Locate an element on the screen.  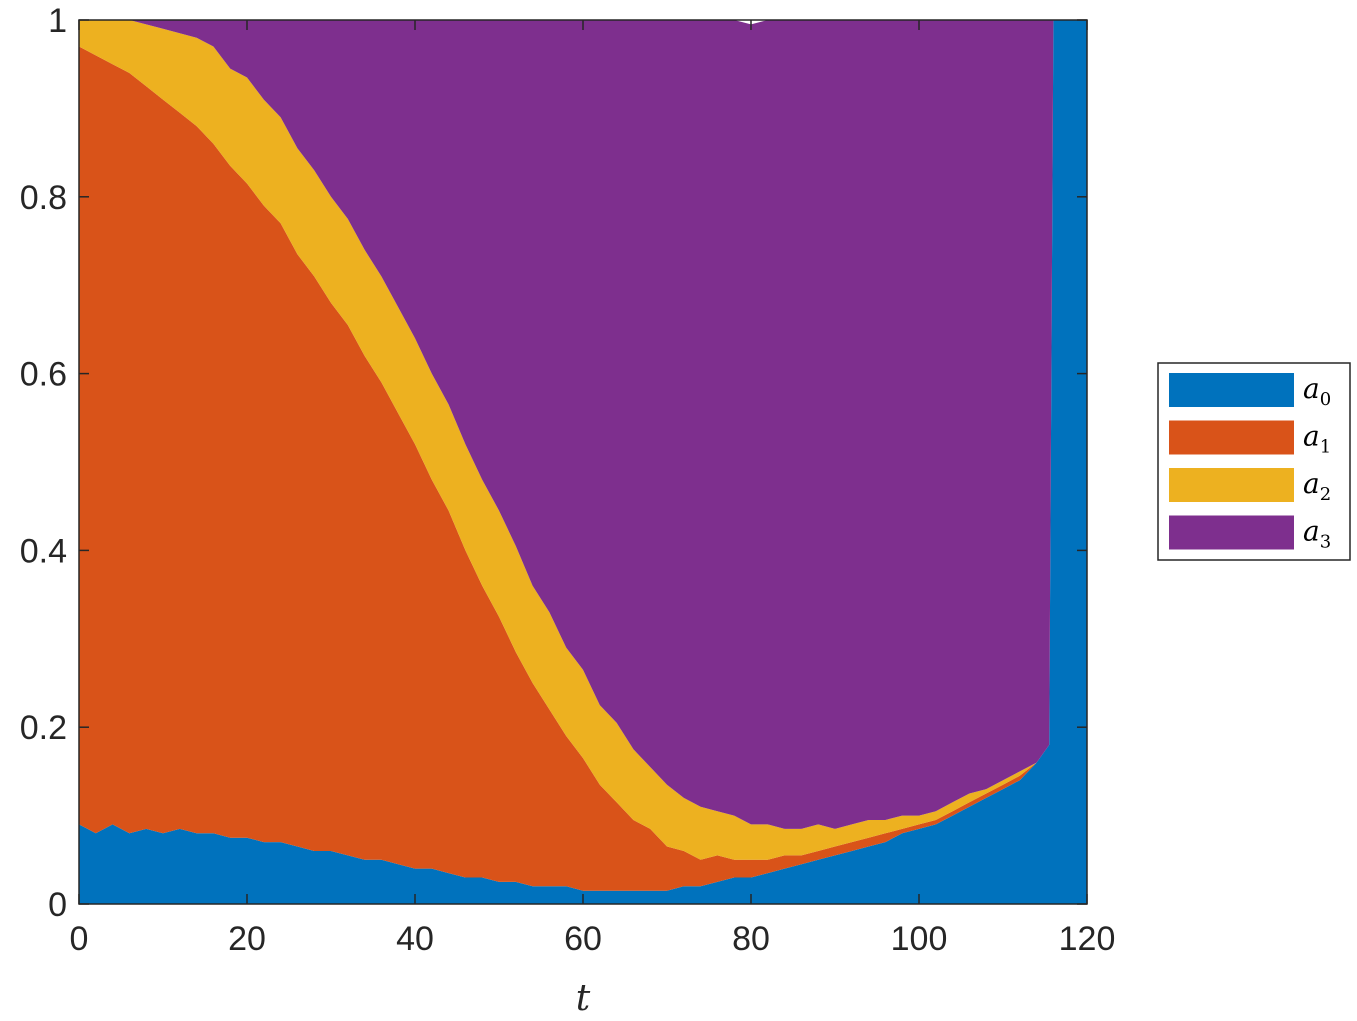
legend-swatch-a3 is located at coordinates (1231, 532).